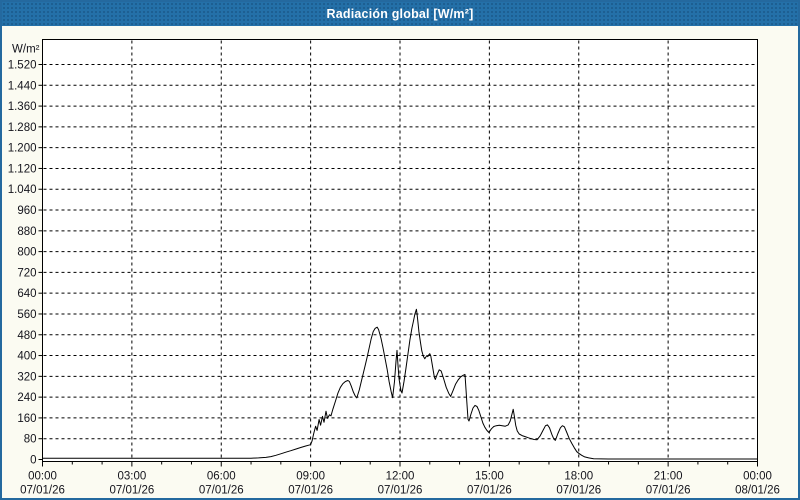 Image resolution: width=800 pixels, height=500 pixels. I want to click on chart-title: Radiación global [W/m²], so click(400, 14).